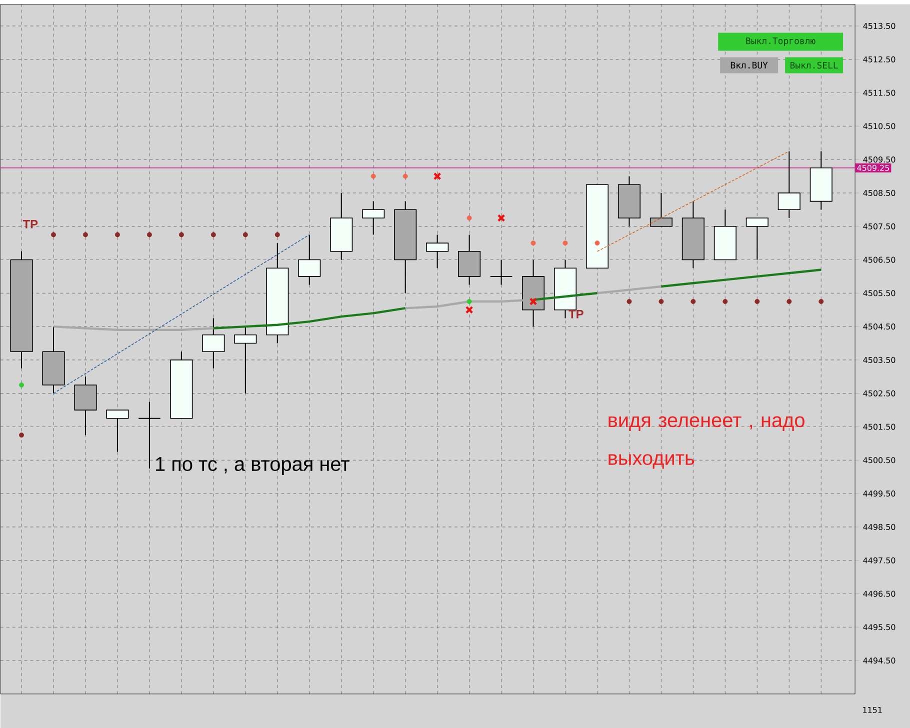  I want to click on annotation: Вкл.BUY, so click(749, 65).